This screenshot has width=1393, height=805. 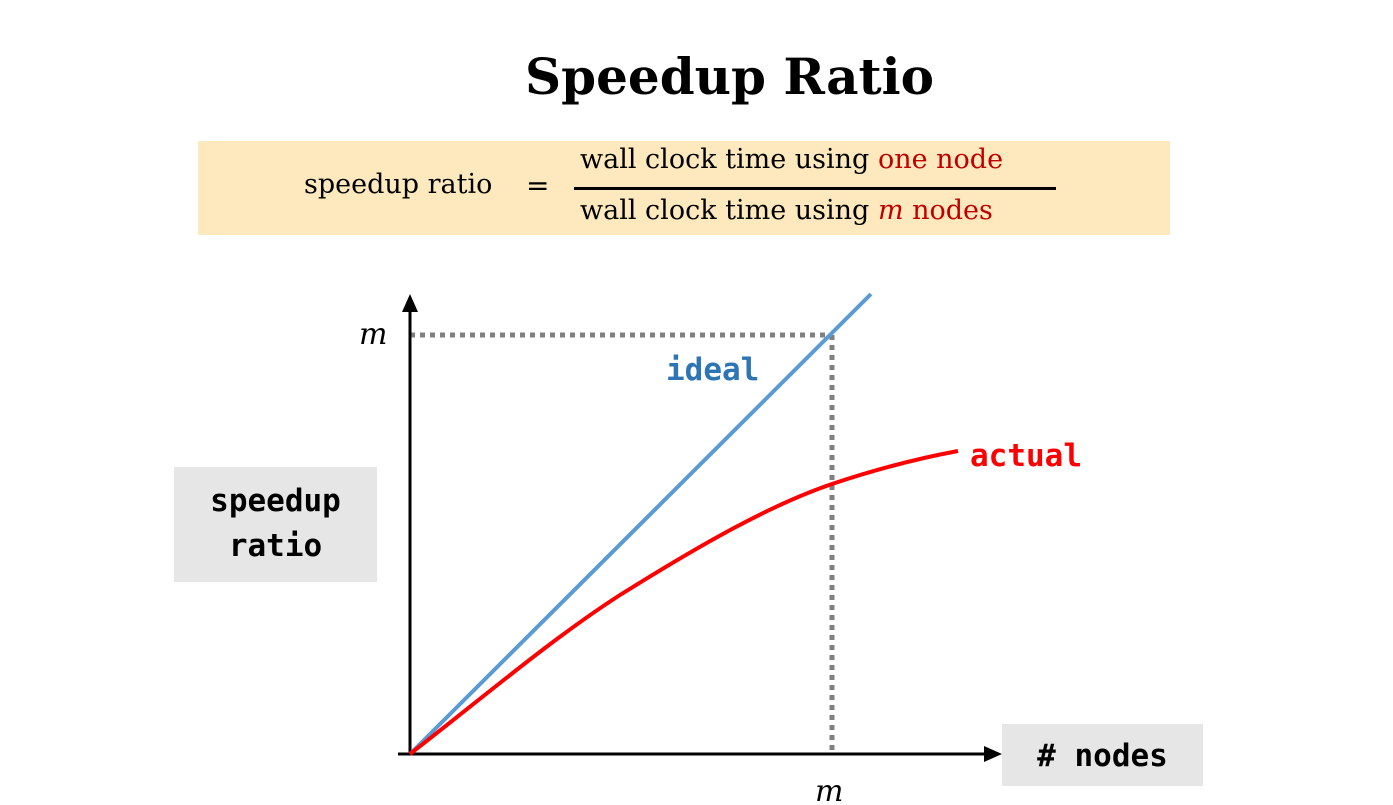 I want to click on x-tick-m: m, so click(x=829, y=789).